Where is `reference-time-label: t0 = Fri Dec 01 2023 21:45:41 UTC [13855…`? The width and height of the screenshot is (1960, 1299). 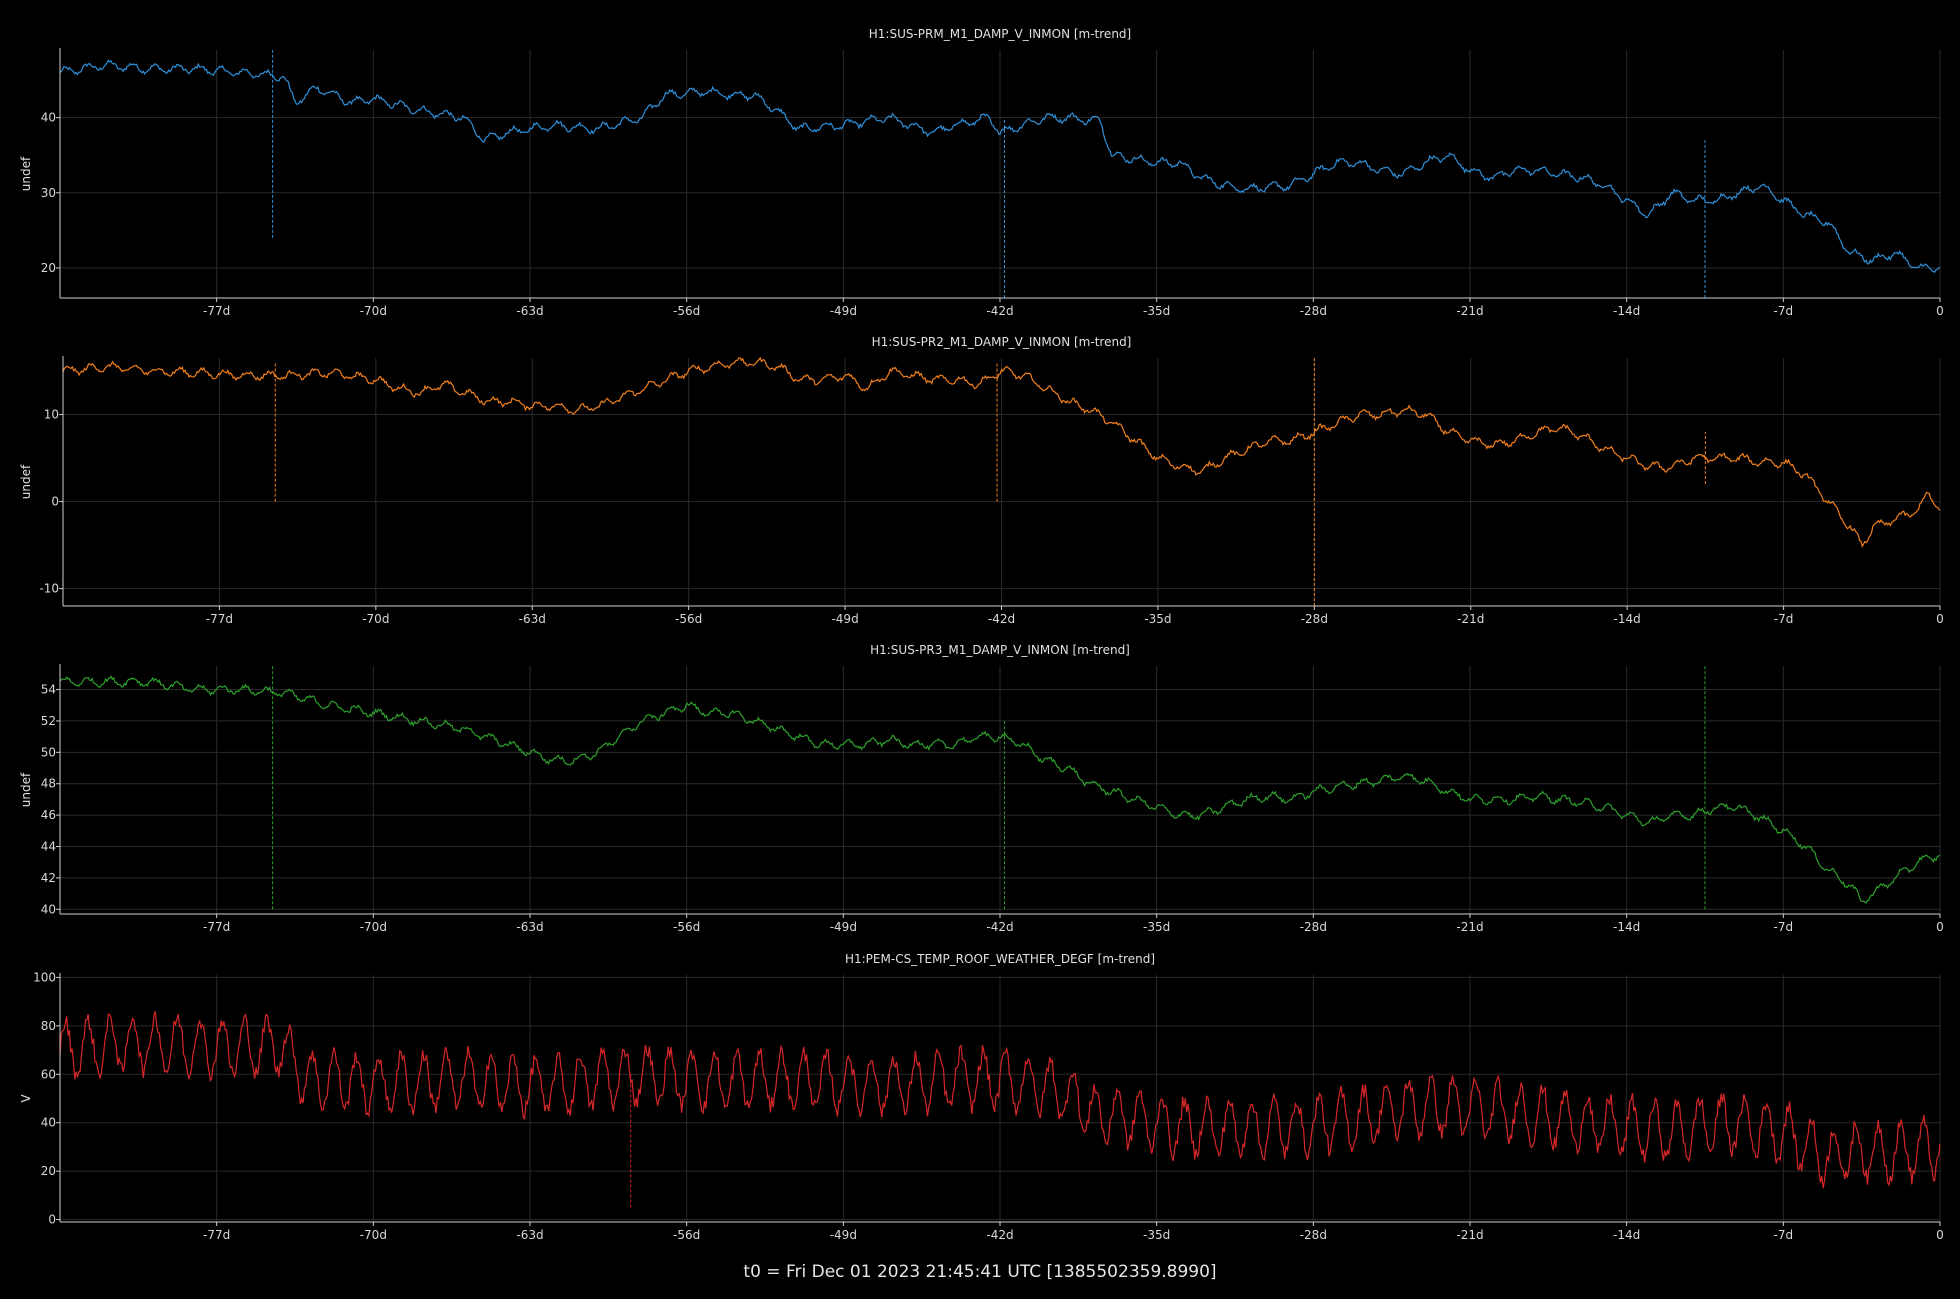
reference-time-label: t0 = Fri Dec 01 2023 21:45:41 UTC [13855… is located at coordinates (980, 1272).